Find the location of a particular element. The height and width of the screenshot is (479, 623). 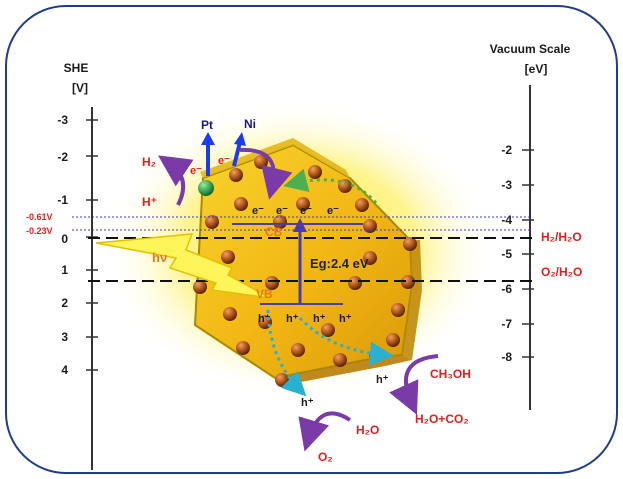

she-tick: -2 is located at coordinates (62, 157).